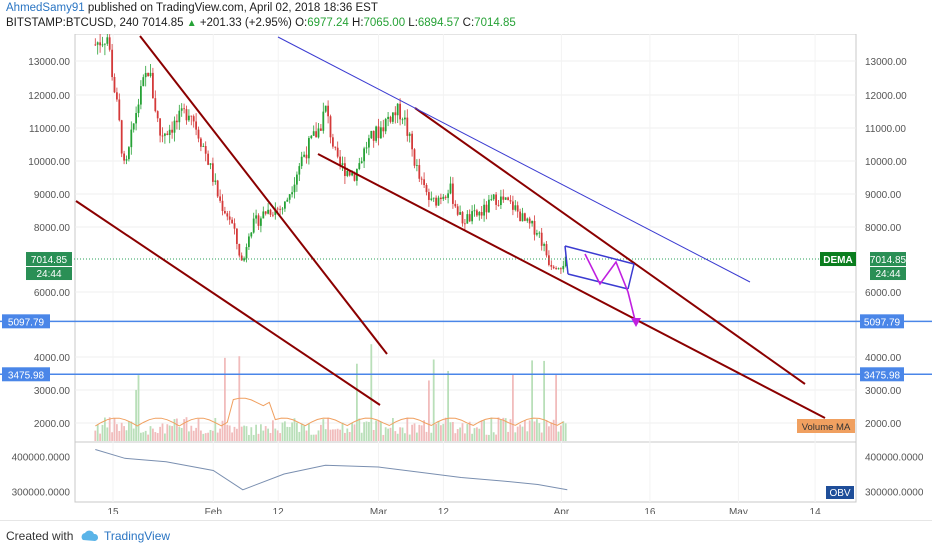  I want to click on level-badge-right, so click(882, 321).